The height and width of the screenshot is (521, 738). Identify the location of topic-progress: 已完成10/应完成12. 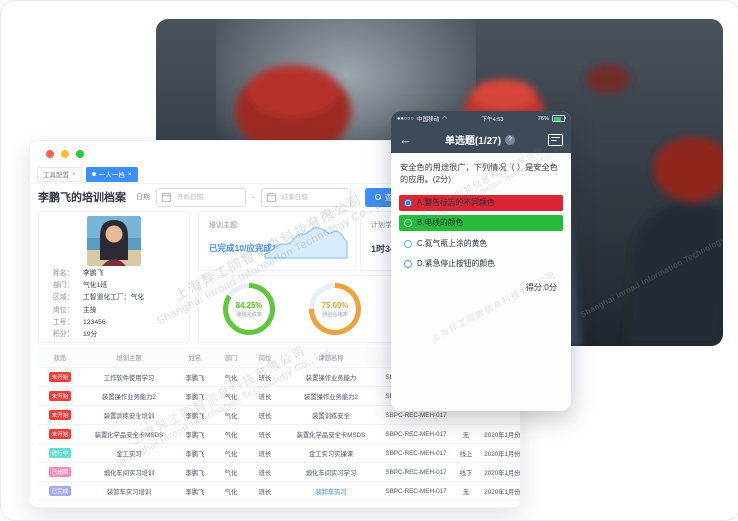
(245, 248).